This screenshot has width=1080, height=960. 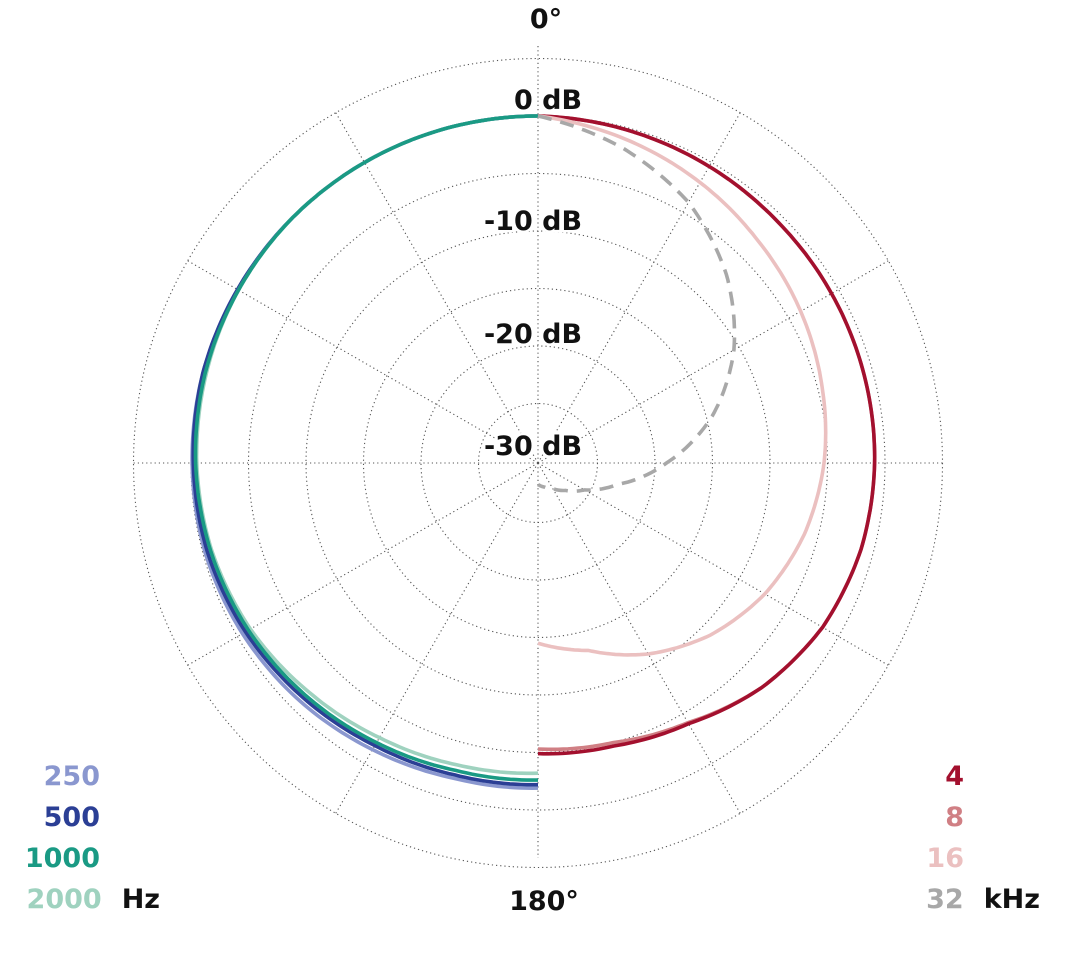 I want to click on label-layer: 0° 180° 0 dB -10 dB -20 dB -30 dB, so click(x=532, y=461).